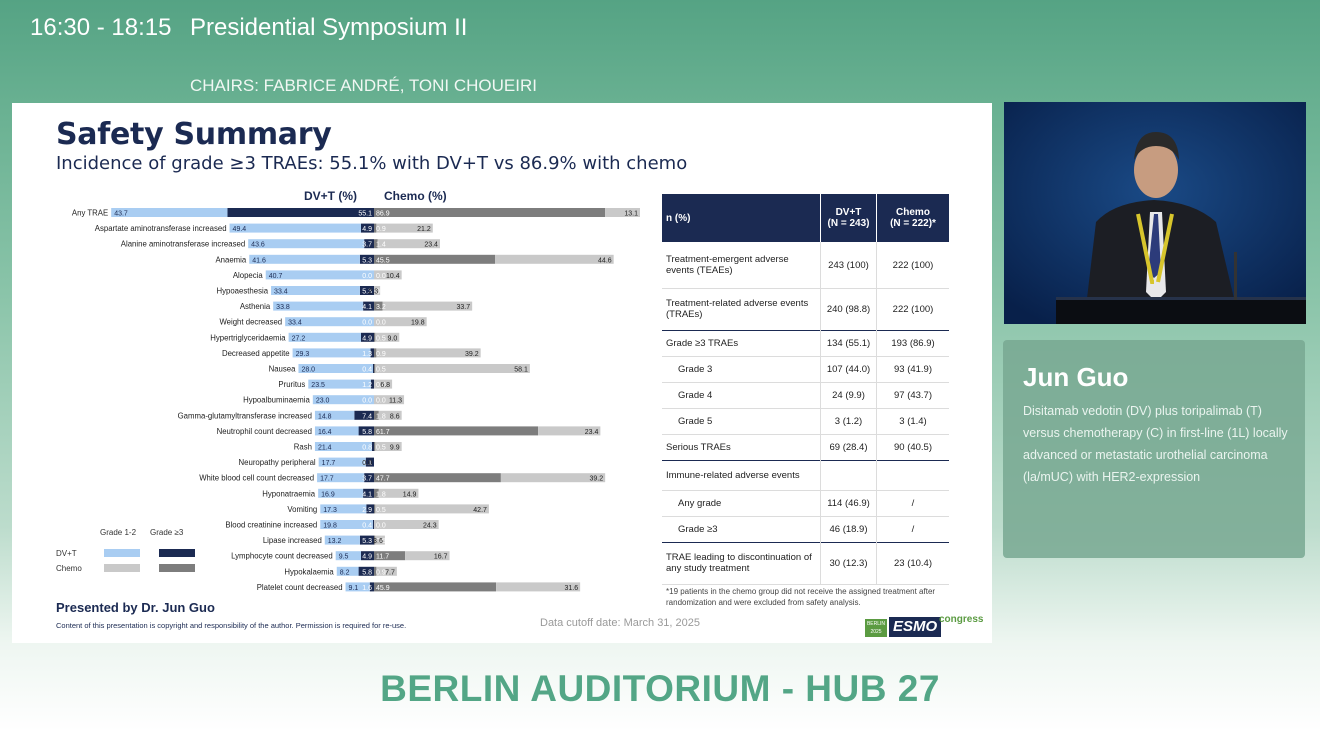 The image size is (1320, 731). What do you see at coordinates (410, 494) in the screenshot?
I see `label-chemo-g12: 14.9` at bounding box center [410, 494].